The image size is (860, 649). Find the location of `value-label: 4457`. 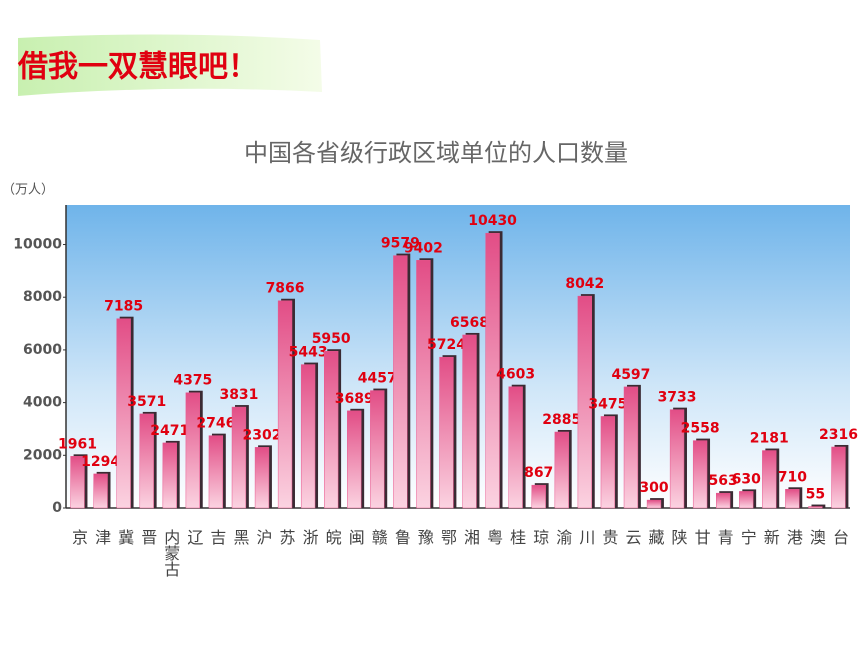

value-label: 4457 is located at coordinates (377, 379).